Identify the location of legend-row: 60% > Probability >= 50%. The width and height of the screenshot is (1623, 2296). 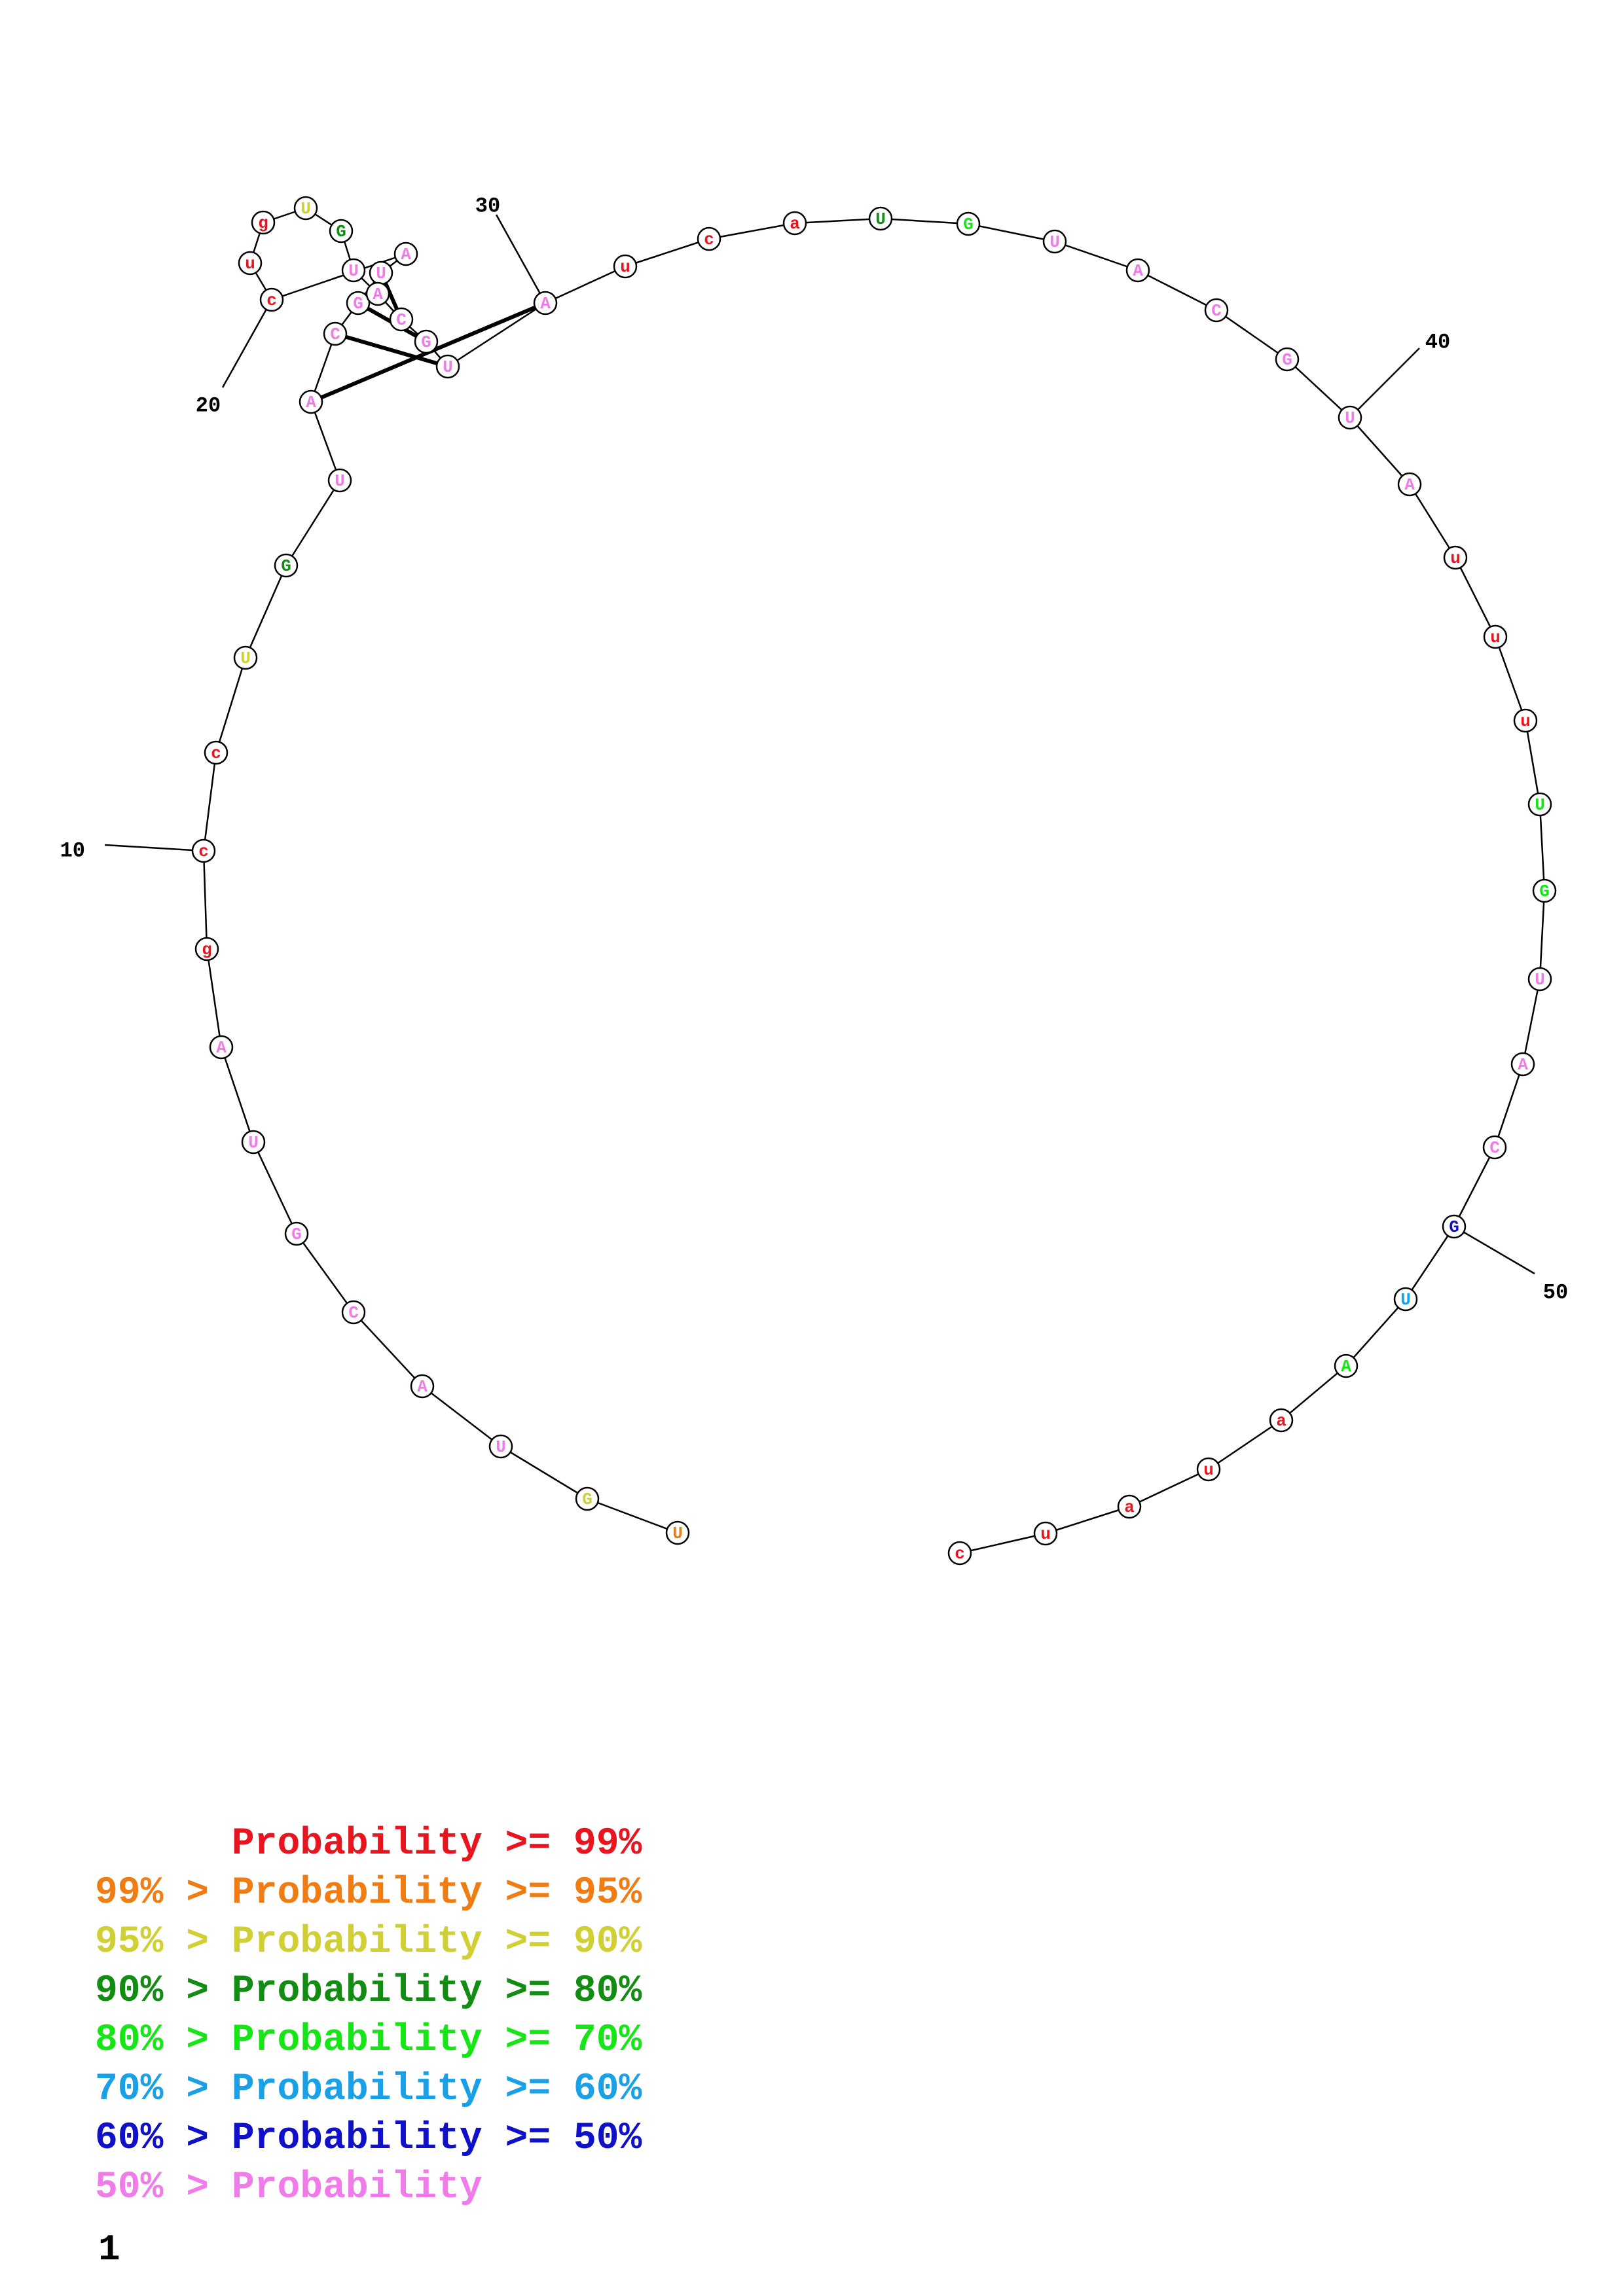
(368, 2138).